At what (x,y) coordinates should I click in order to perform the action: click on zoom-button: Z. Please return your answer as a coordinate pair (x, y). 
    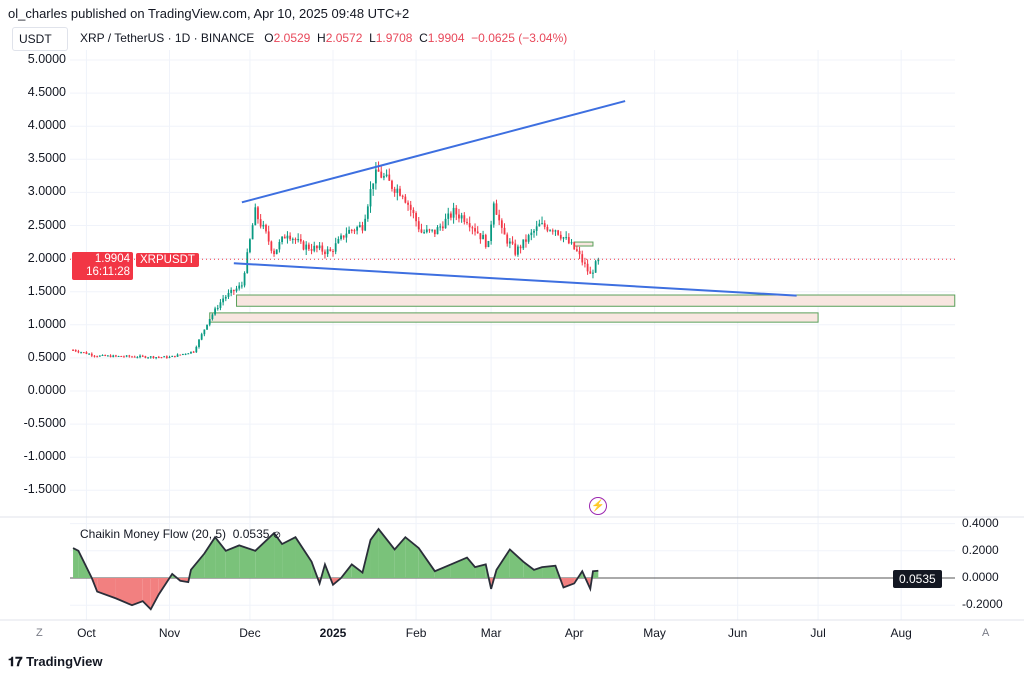
    Looking at the image, I should click on (39, 633).